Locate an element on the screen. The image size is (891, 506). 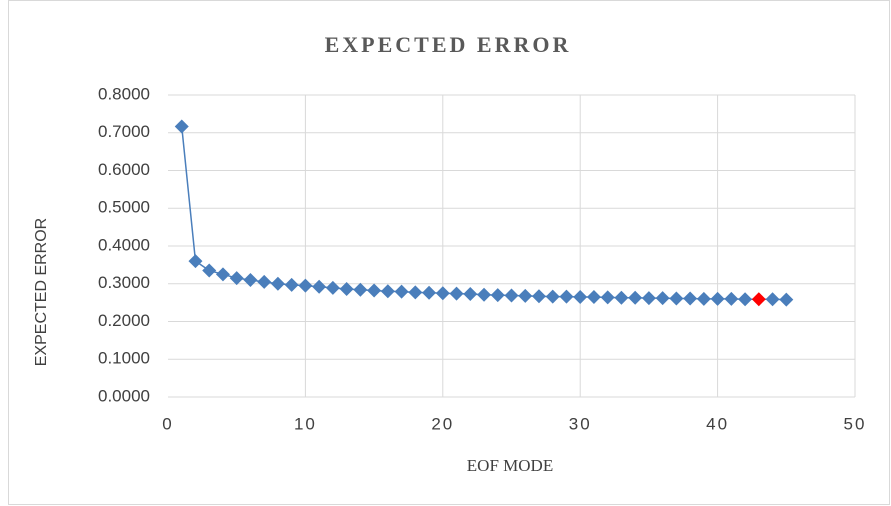
x-tick-label: 20 is located at coordinates (442, 423).